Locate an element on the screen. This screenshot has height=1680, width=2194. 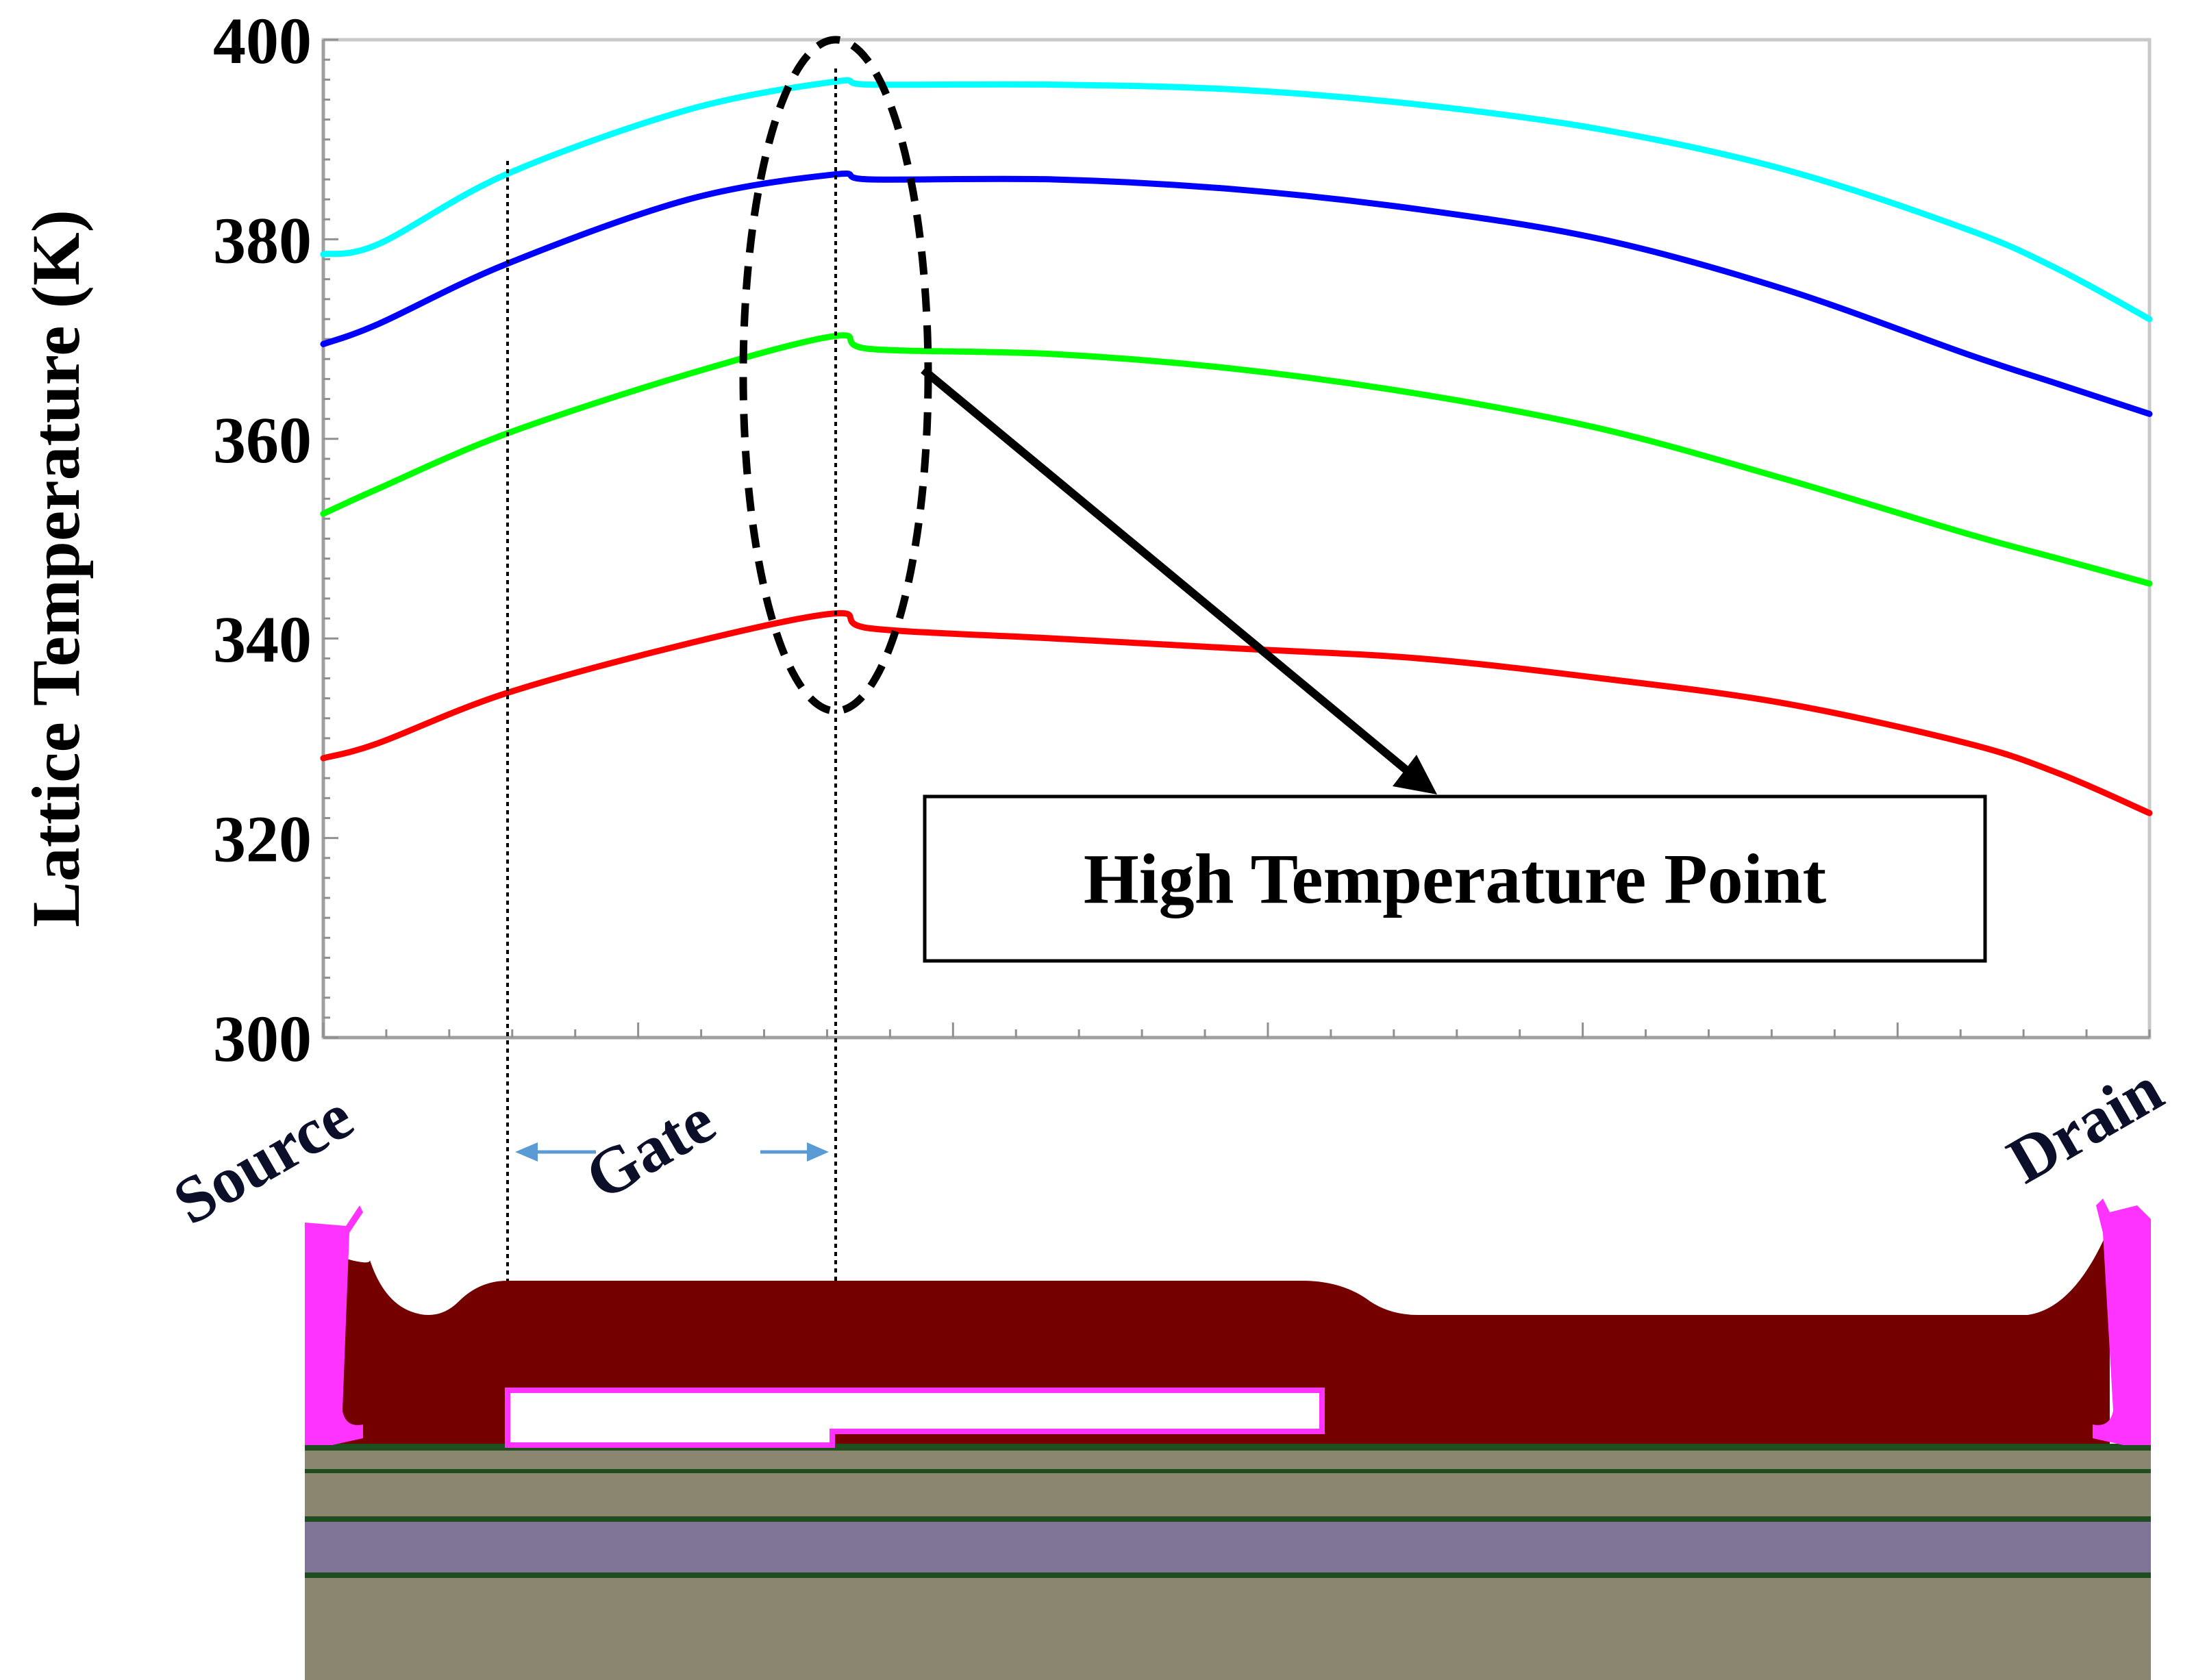
drain-label: Drain is located at coordinates (2084, 1125).